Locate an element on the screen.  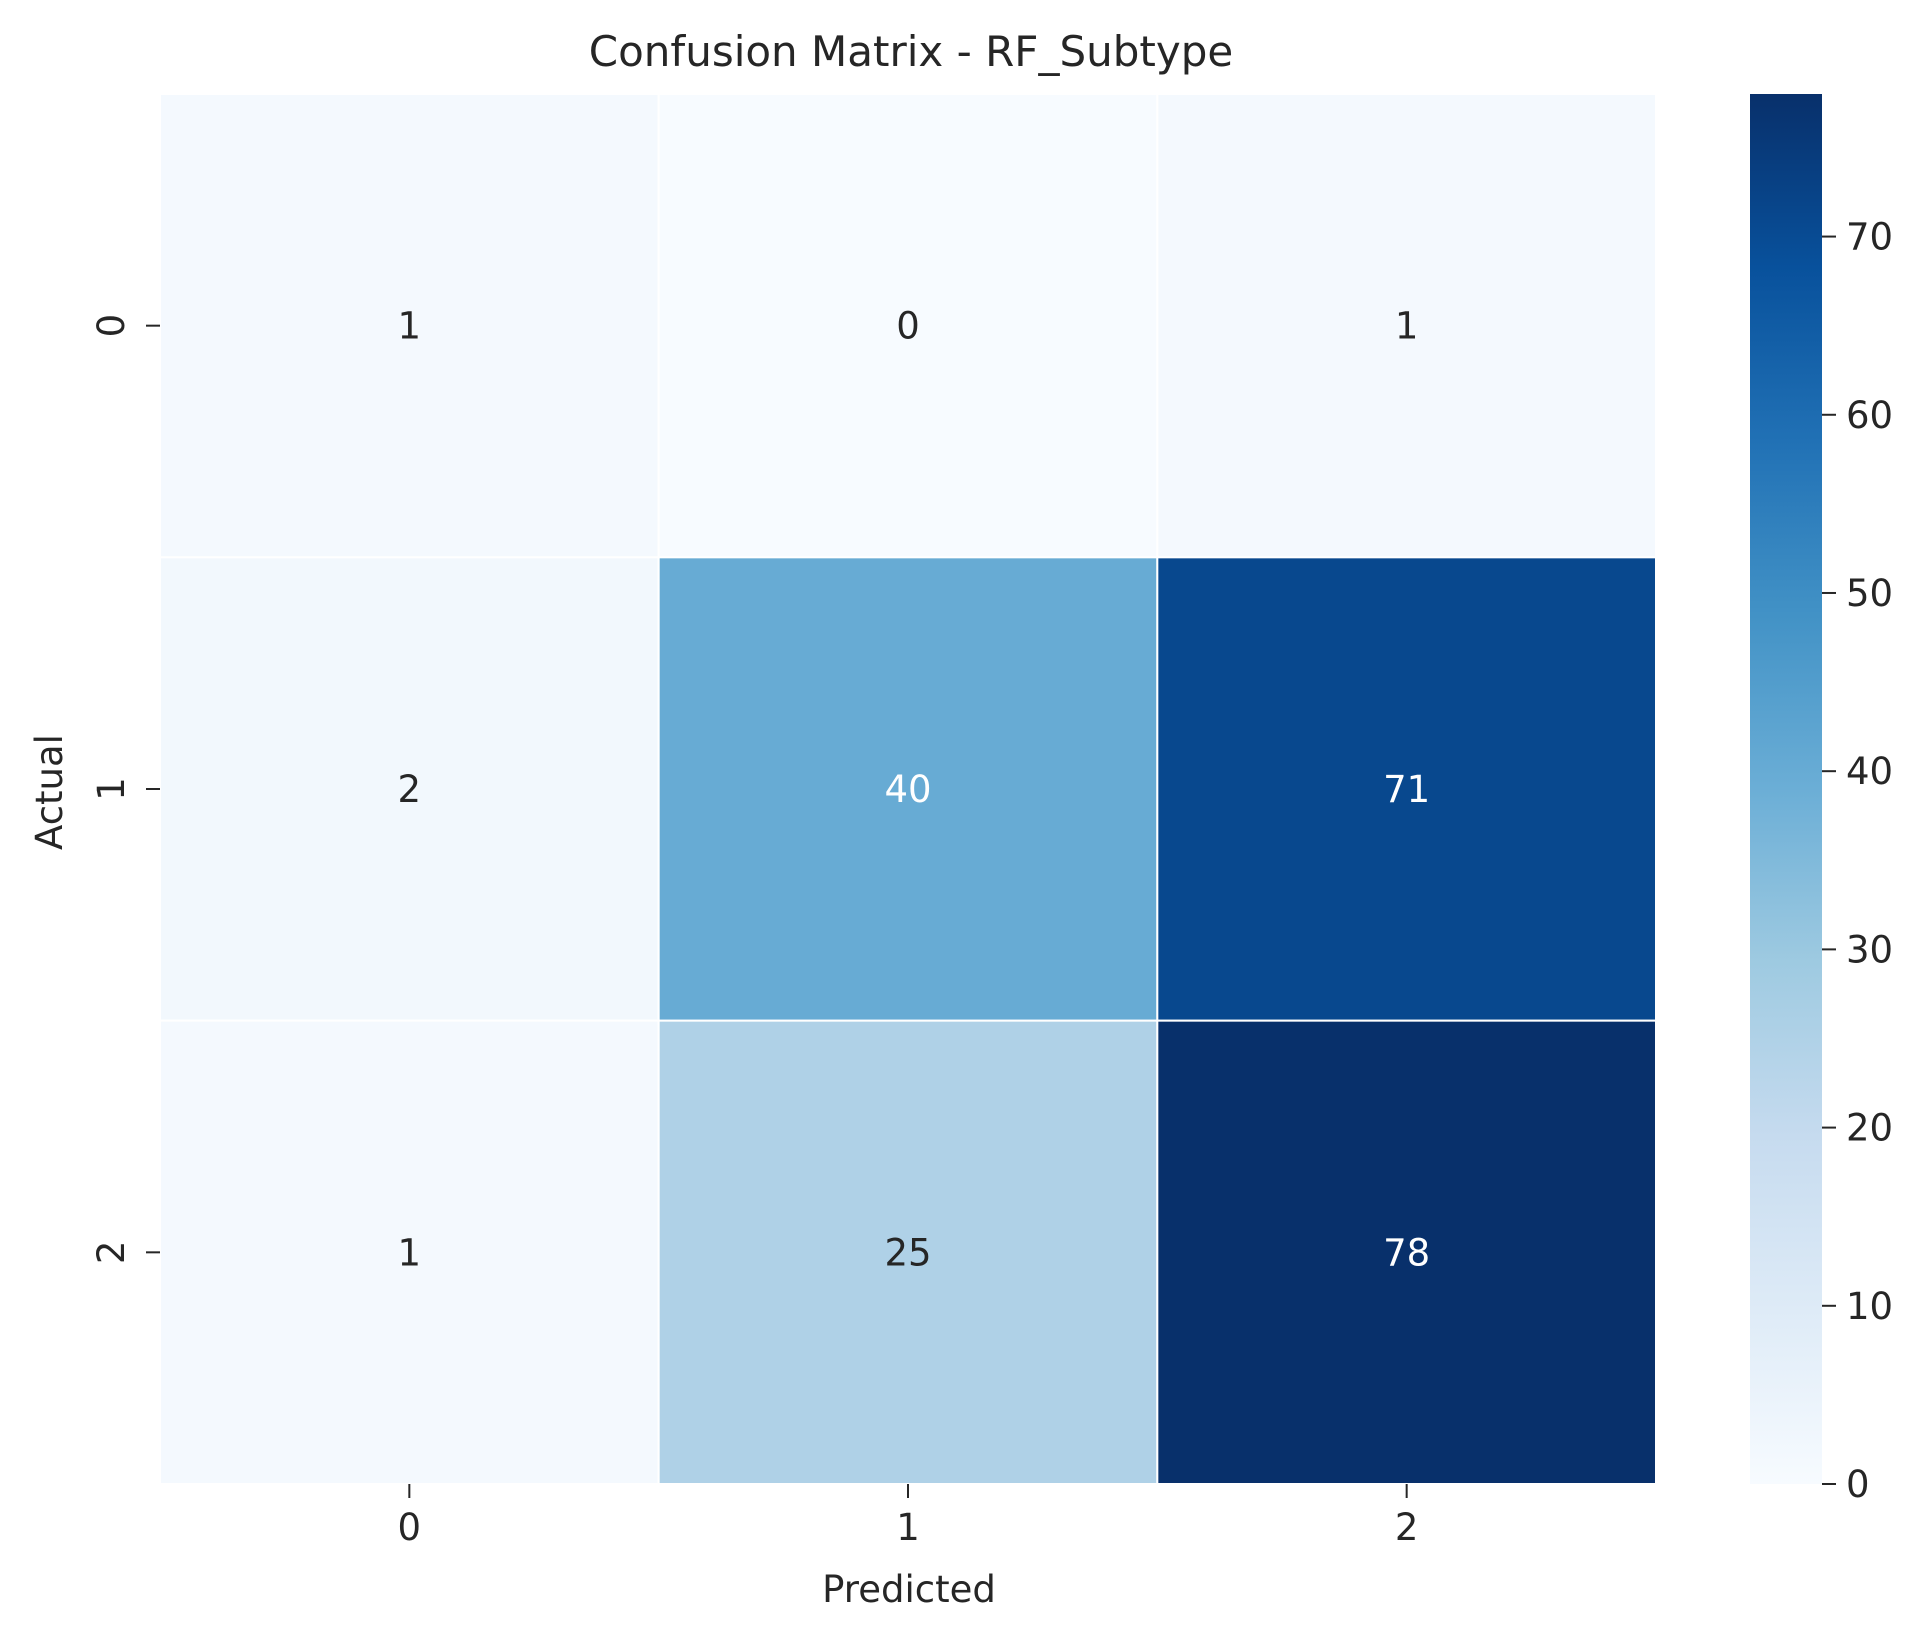
colorbar-tick-label: 40 is located at coordinates (1869, 771).